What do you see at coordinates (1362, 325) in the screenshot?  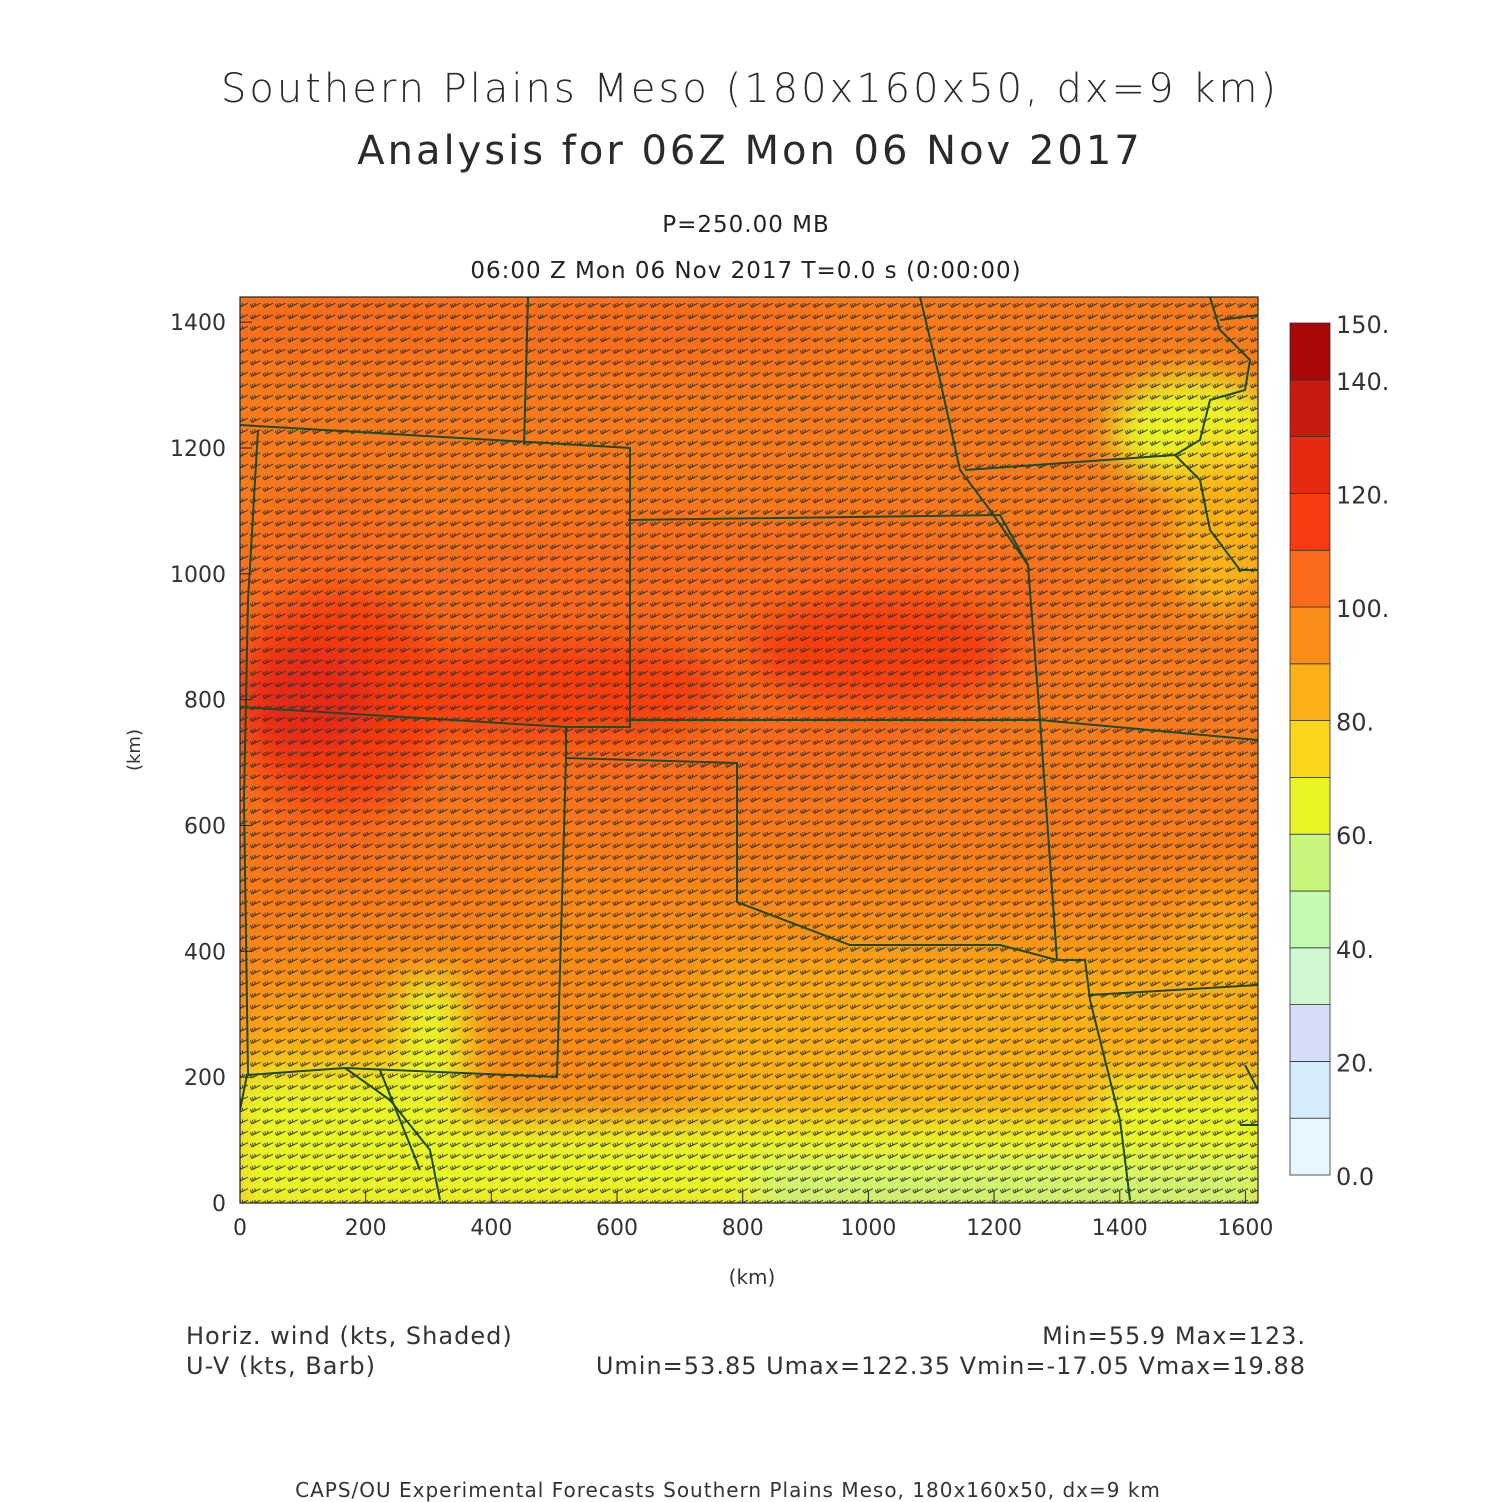 I see `colorbar-label: 150.` at bounding box center [1362, 325].